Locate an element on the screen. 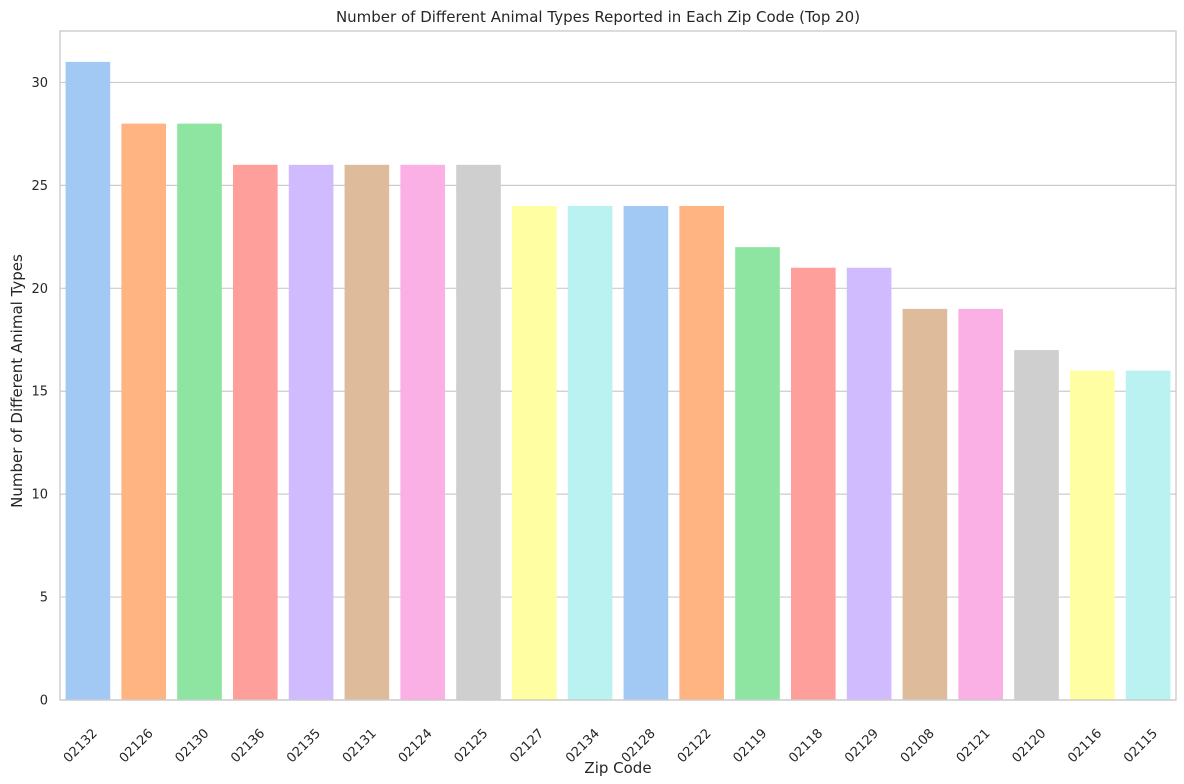  x-tick-label: 02125 is located at coordinates (471, 746).